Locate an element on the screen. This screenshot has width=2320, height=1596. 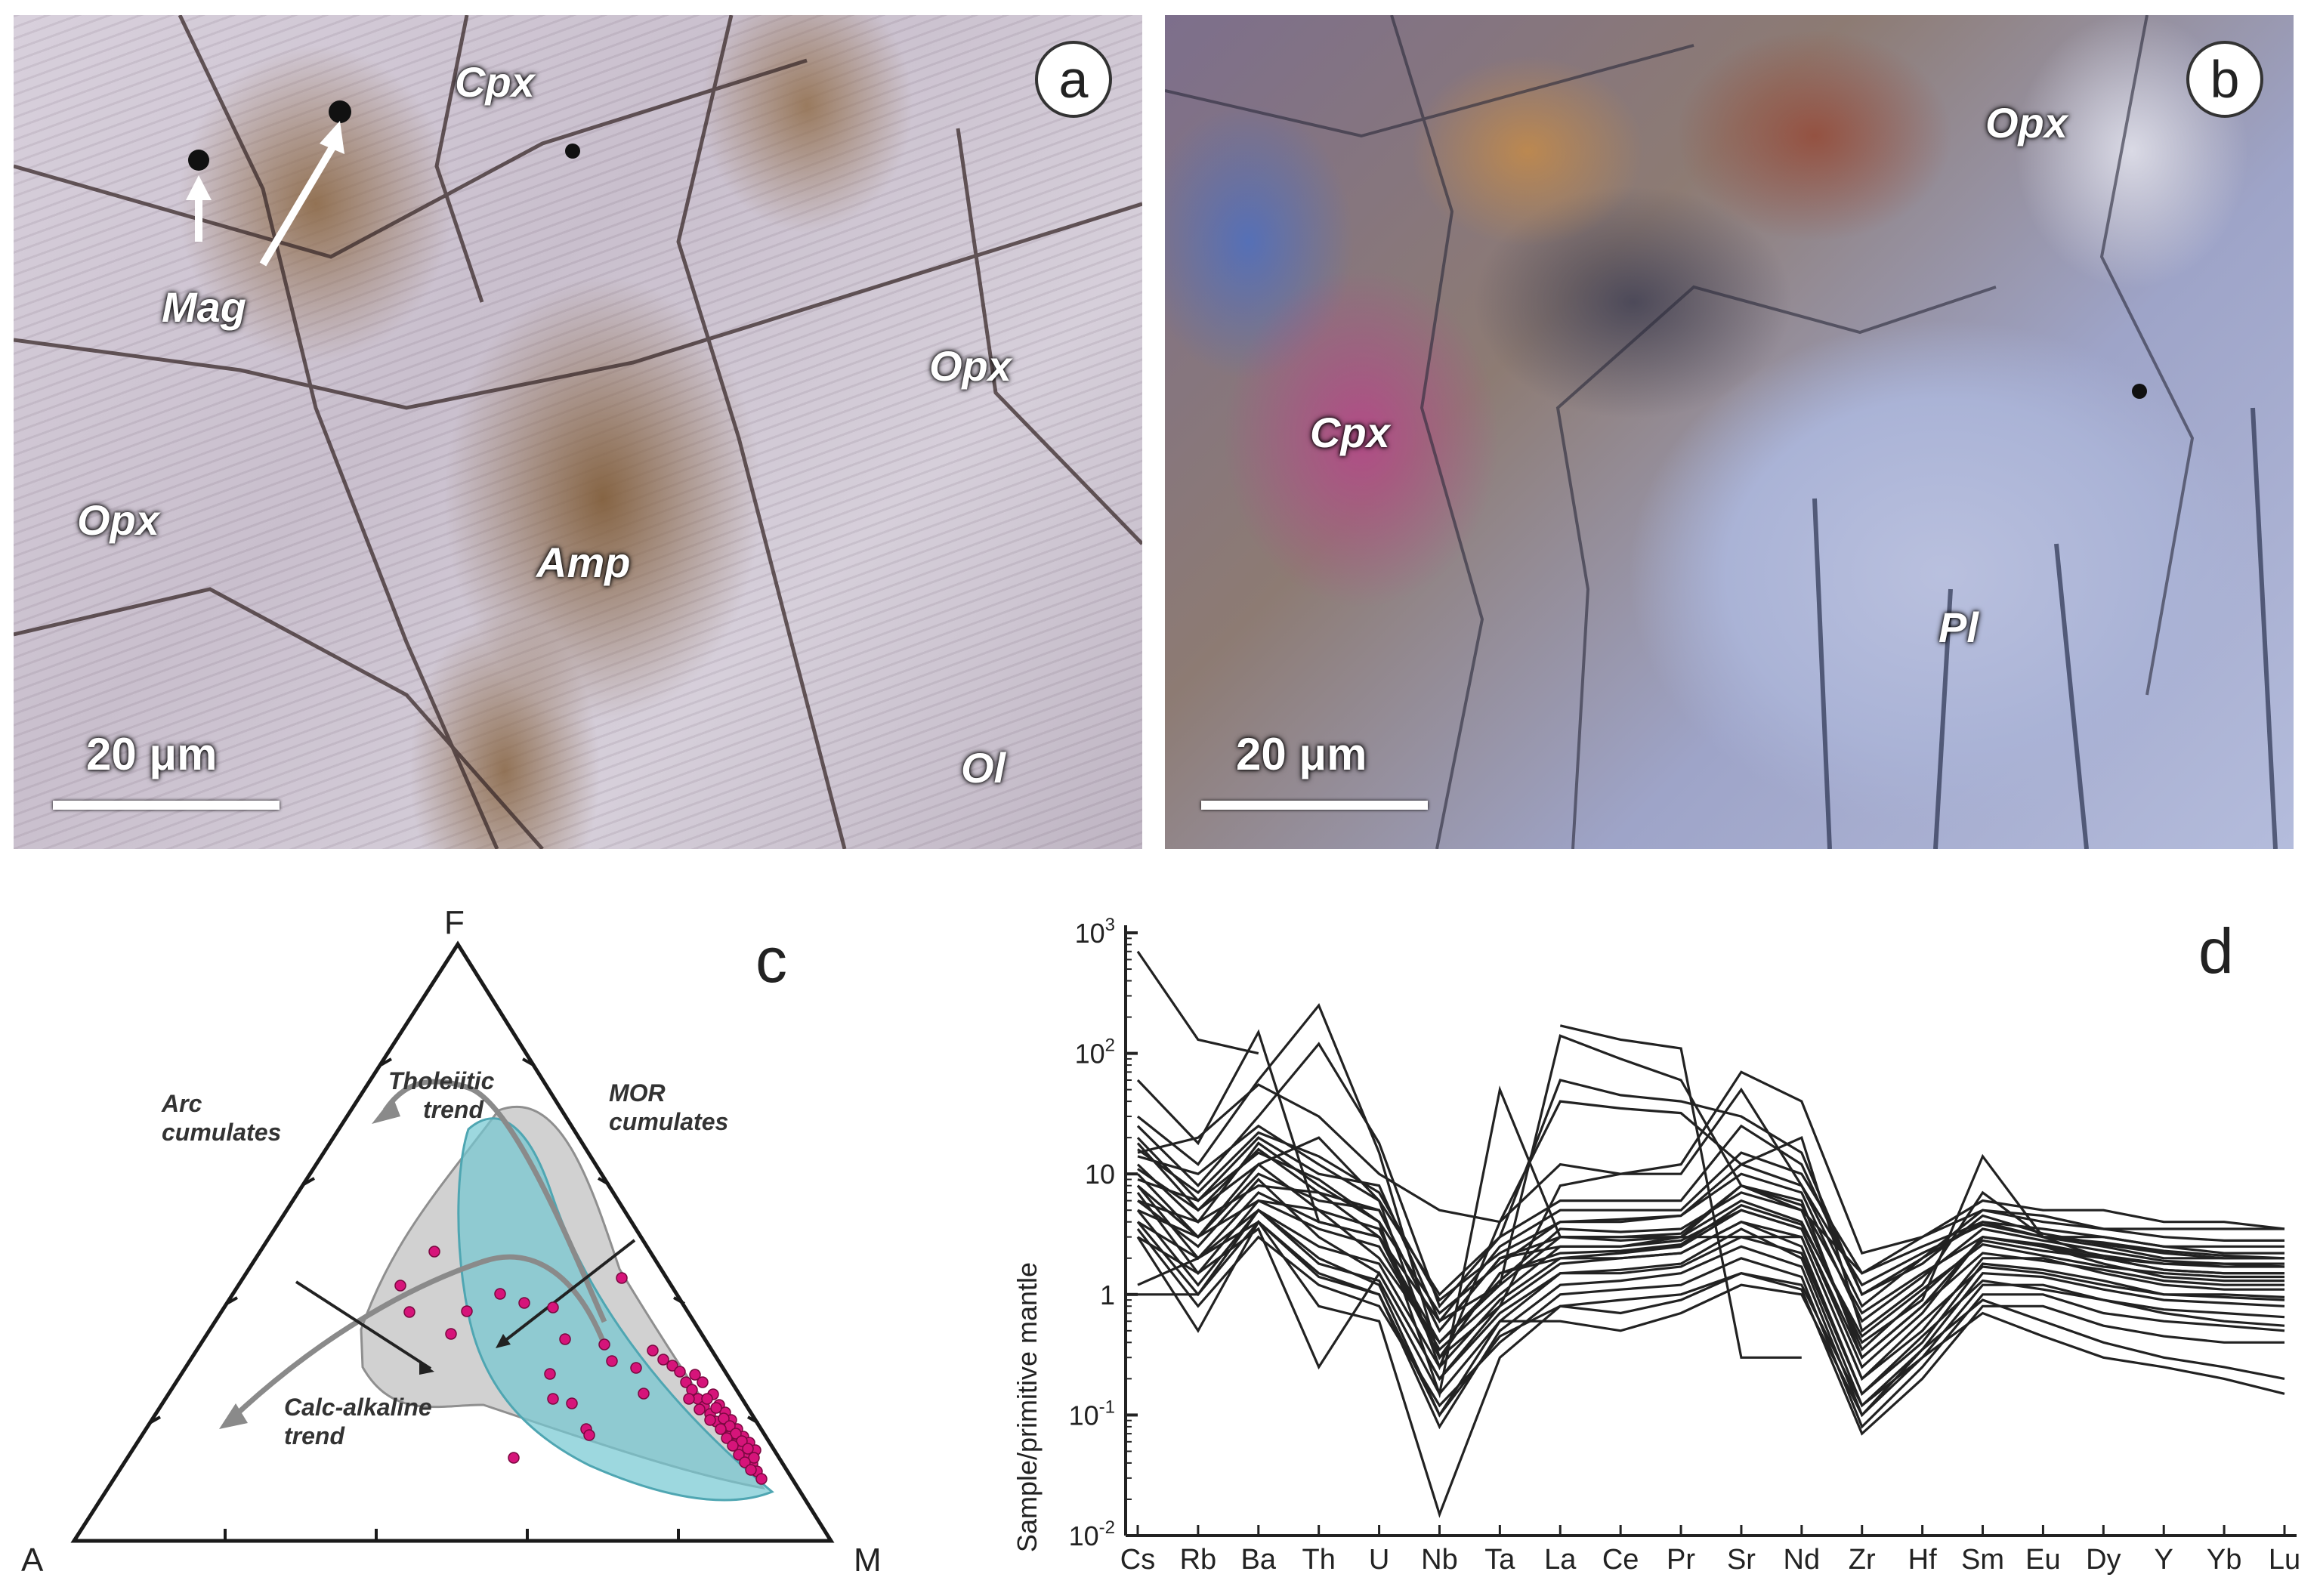
mor-cumulates-field is located at coordinates (615, 1309).